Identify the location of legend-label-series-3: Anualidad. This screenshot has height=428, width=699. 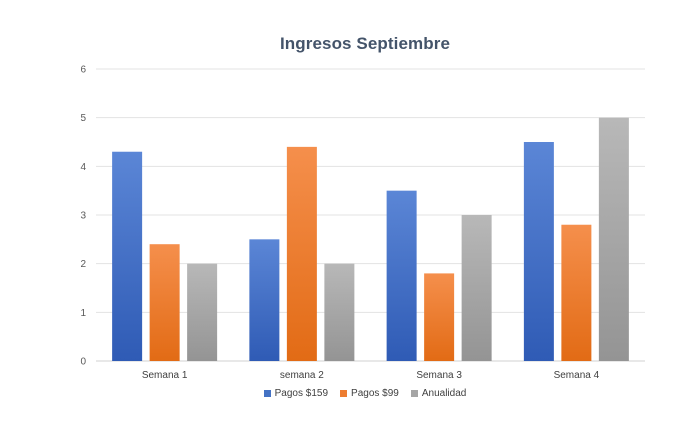
(444, 393).